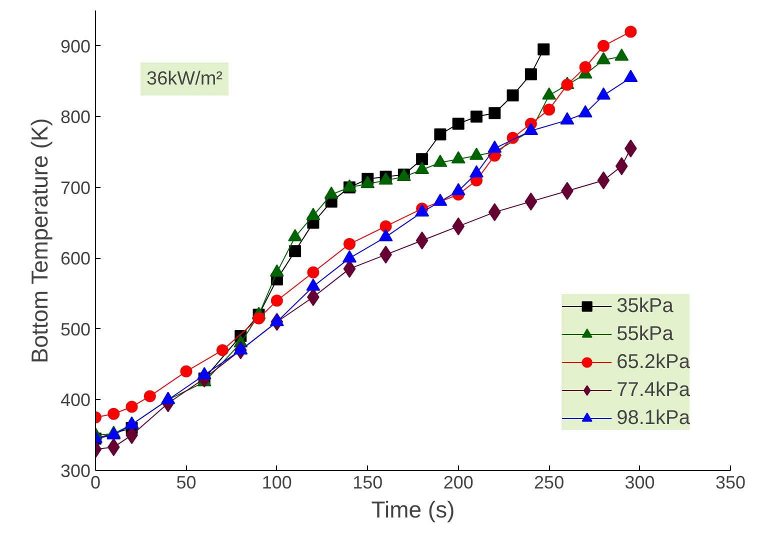  What do you see at coordinates (367, 482) in the screenshot?
I see `x-tick-label: 150` at bounding box center [367, 482].